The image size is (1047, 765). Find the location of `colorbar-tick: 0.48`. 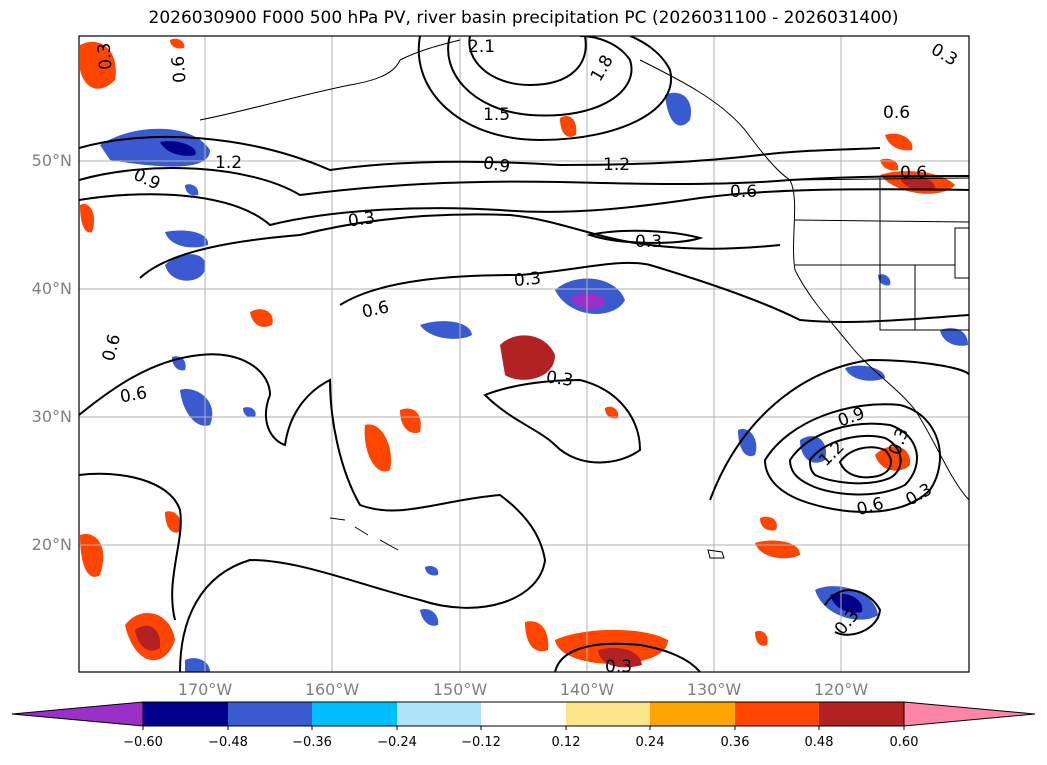

colorbar-tick: 0.48 is located at coordinates (819, 742).